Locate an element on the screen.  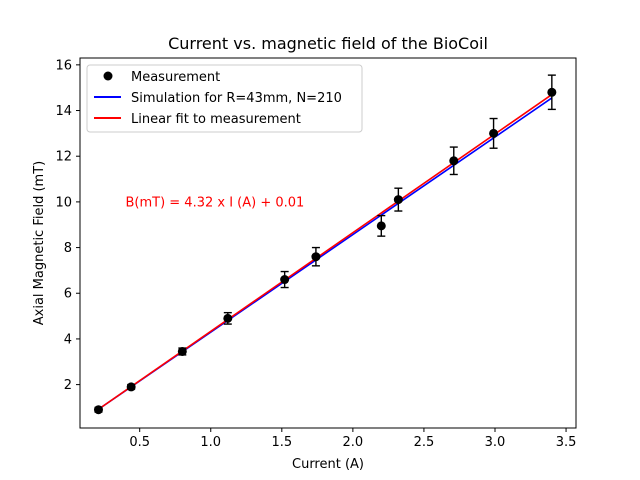
x-axis-ticks: 0.5 1.0 1.5 2.0 2.5 3.0 3.5 is located at coordinates (352, 439).